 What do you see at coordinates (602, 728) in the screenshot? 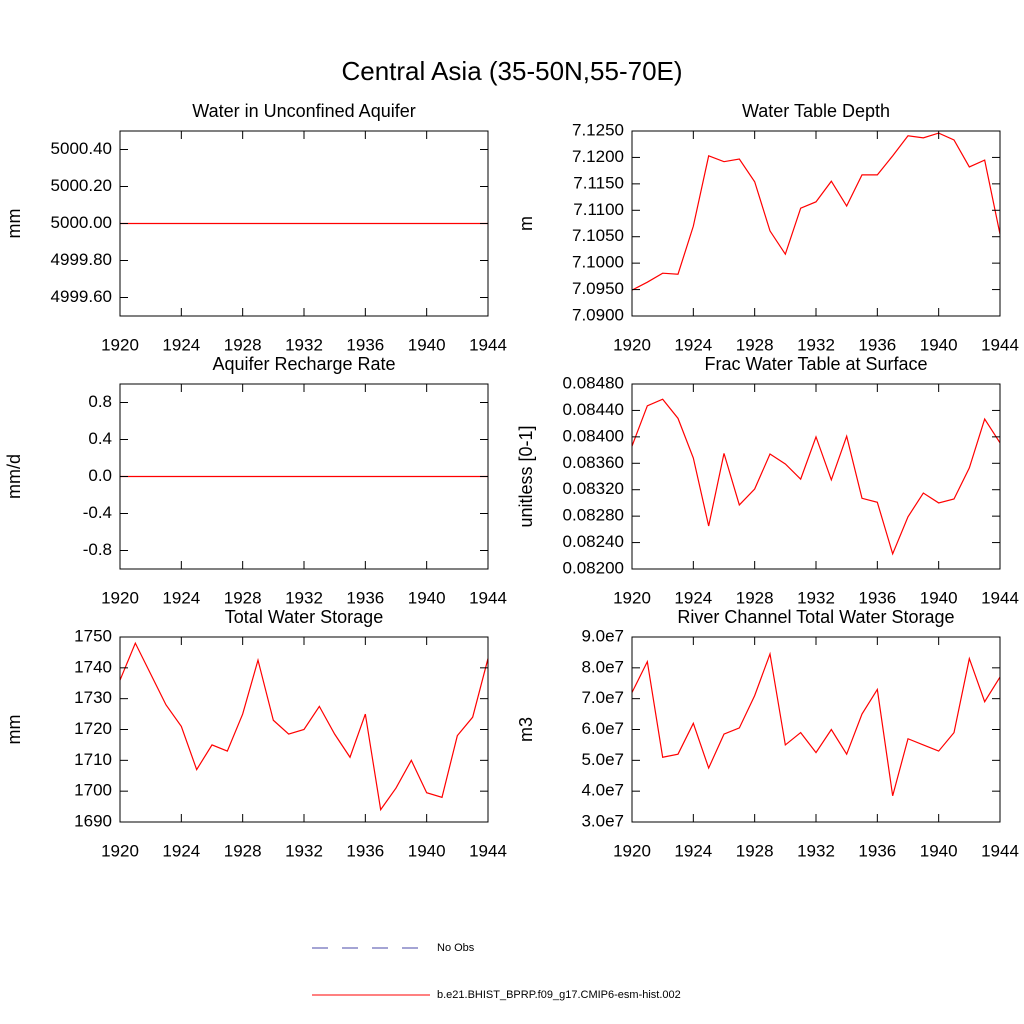
I see `y-tick-label: 6.0e7` at bounding box center [602, 728].